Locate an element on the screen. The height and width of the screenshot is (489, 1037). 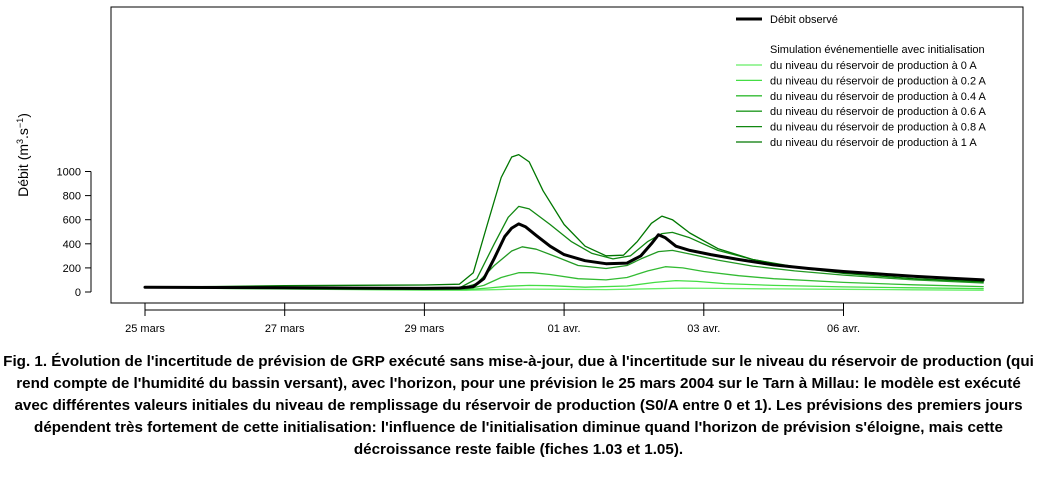
x-tick-label: 01 avr. is located at coordinates (564, 329).